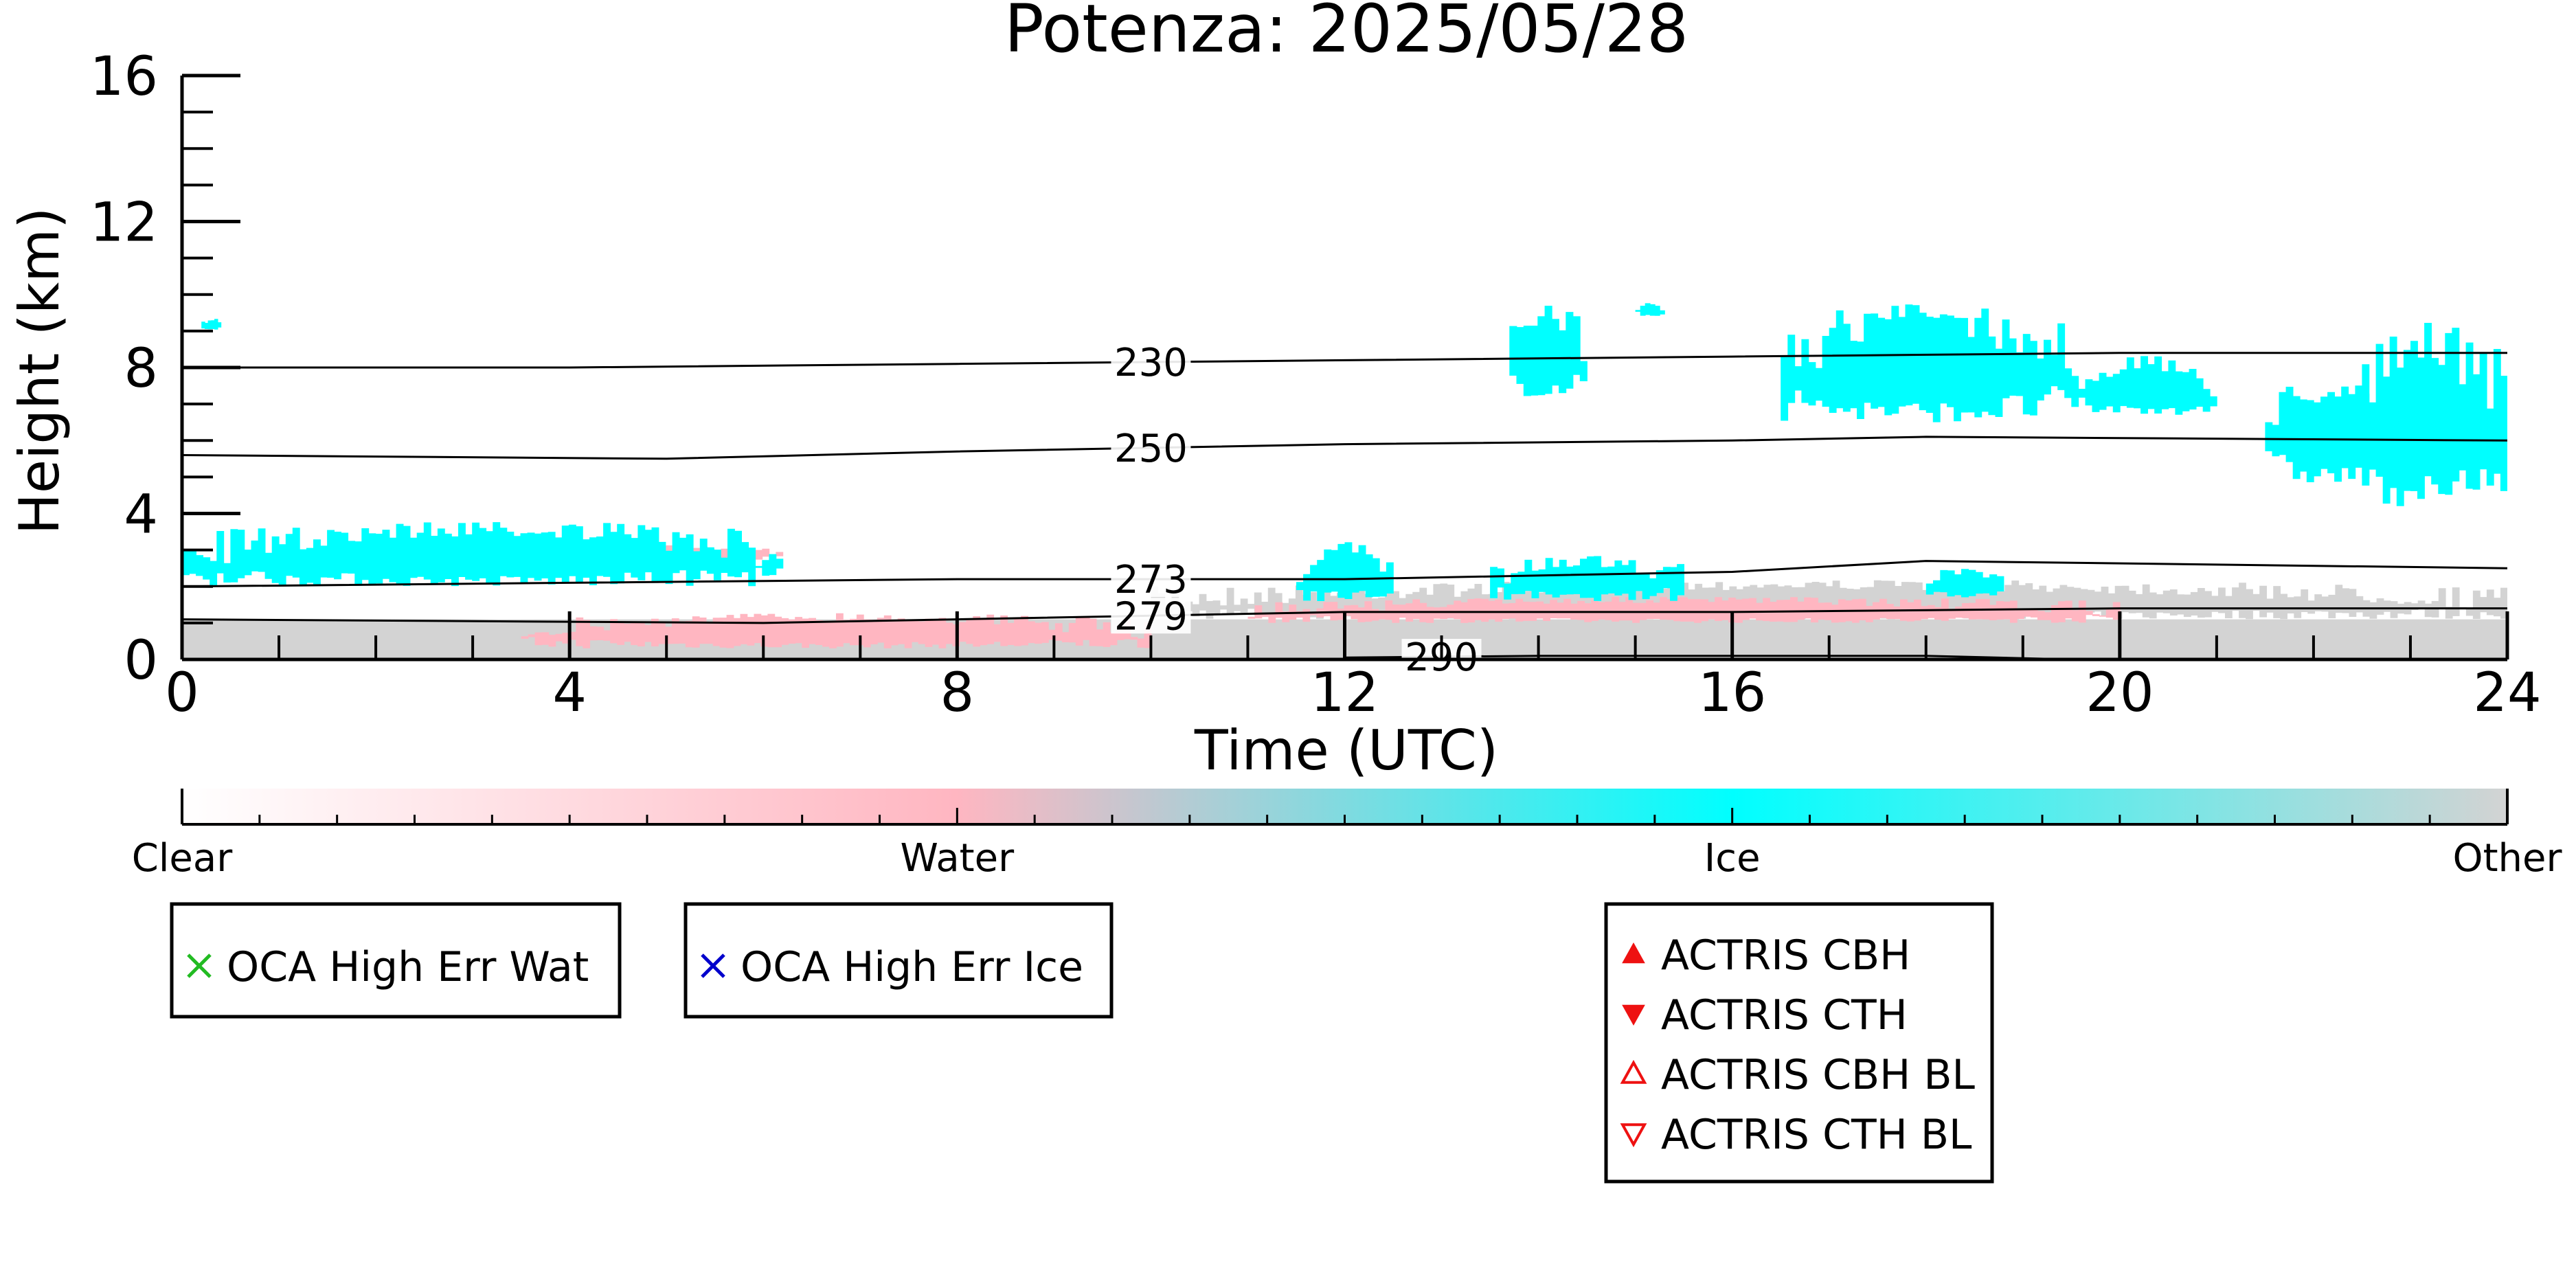  What do you see at coordinates (1732, 858) in the screenshot?
I see `colorbar-label-ice: Ice` at bounding box center [1732, 858].